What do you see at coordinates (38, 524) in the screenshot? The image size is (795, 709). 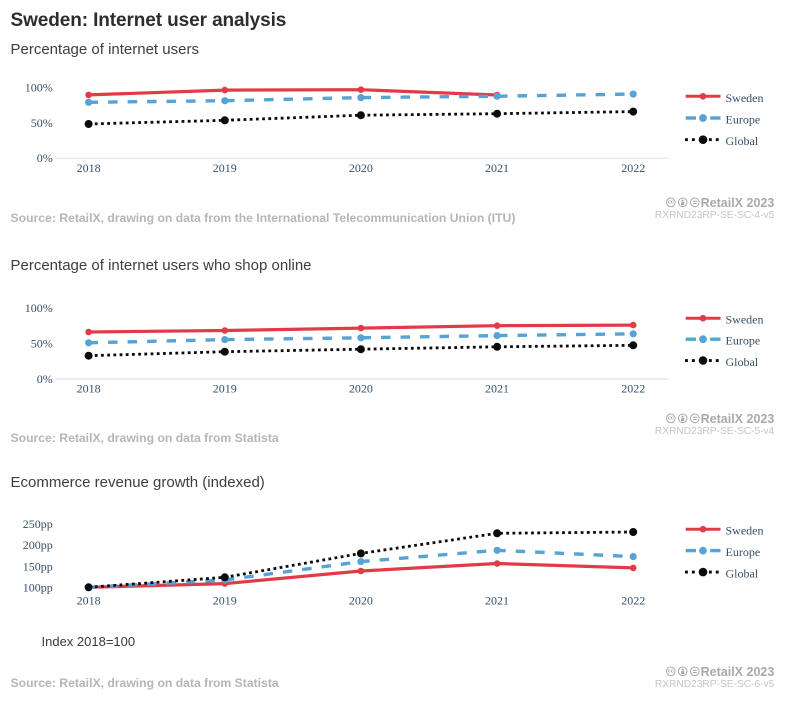 I see `svg-text: 250pp` at bounding box center [38, 524].